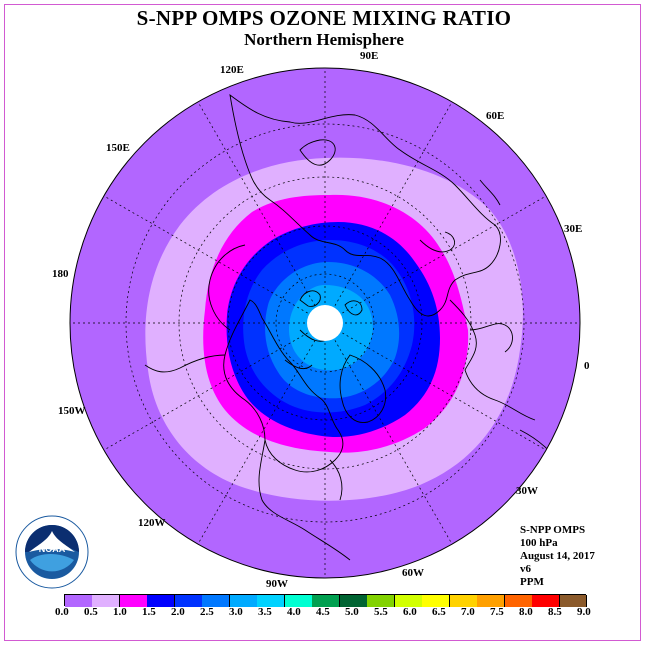 This screenshot has width=648, height=648. I want to click on info-units: PPM, so click(532, 582).